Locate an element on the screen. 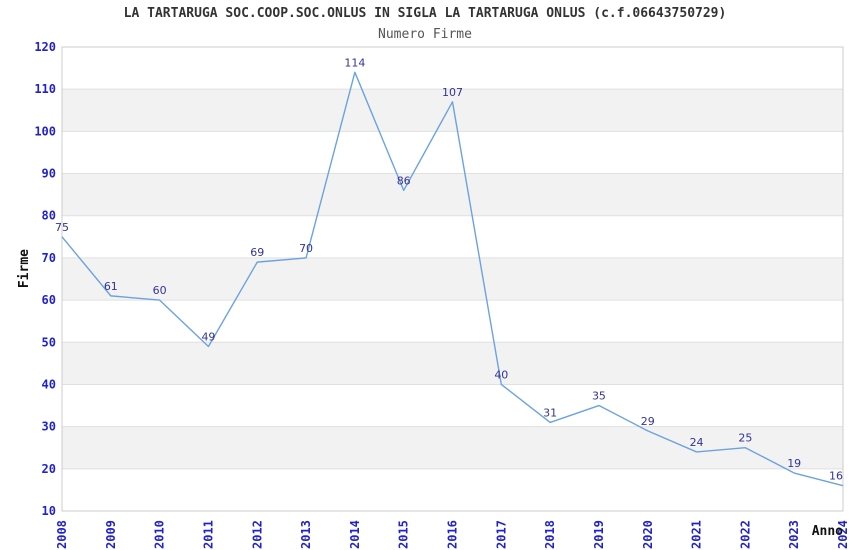  svg-text: 100 is located at coordinates (45, 131).